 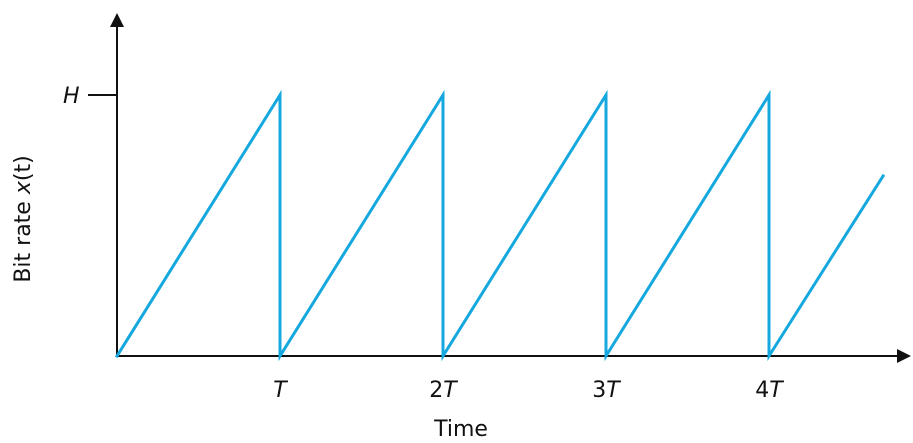 What do you see at coordinates (71, 96) in the screenshot?
I see `y-tick-label-h: H` at bounding box center [71, 96].